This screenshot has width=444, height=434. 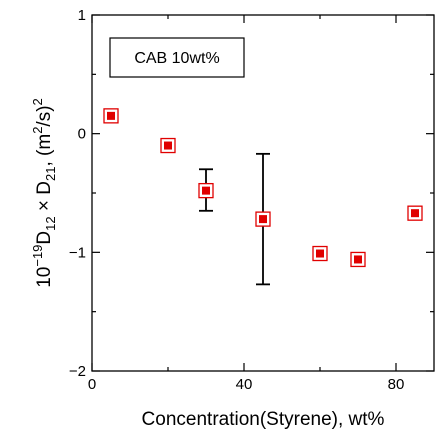 I want to click on y-axis-title-base: 10, so click(x=44, y=277).